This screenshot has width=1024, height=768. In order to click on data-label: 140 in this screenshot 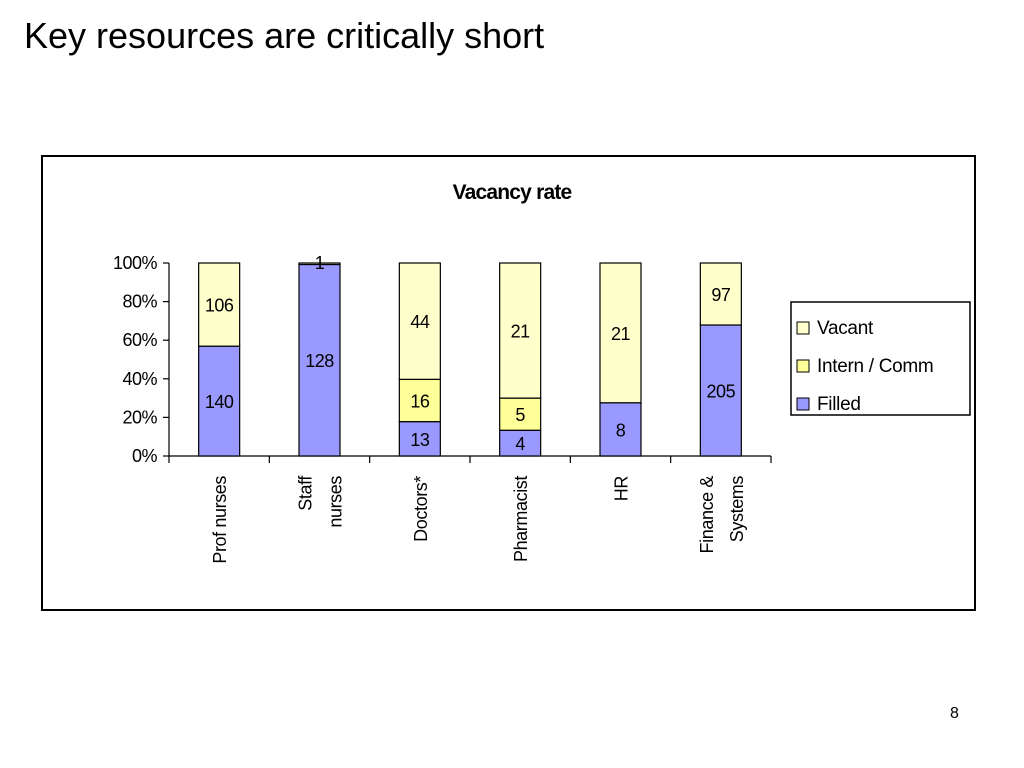, I will do `click(219, 402)`.